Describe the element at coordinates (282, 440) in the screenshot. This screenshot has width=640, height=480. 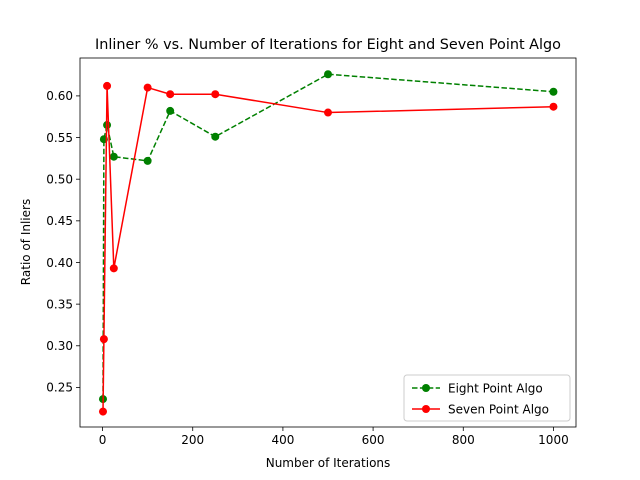
I see `x-tick-label: 400` at that location.